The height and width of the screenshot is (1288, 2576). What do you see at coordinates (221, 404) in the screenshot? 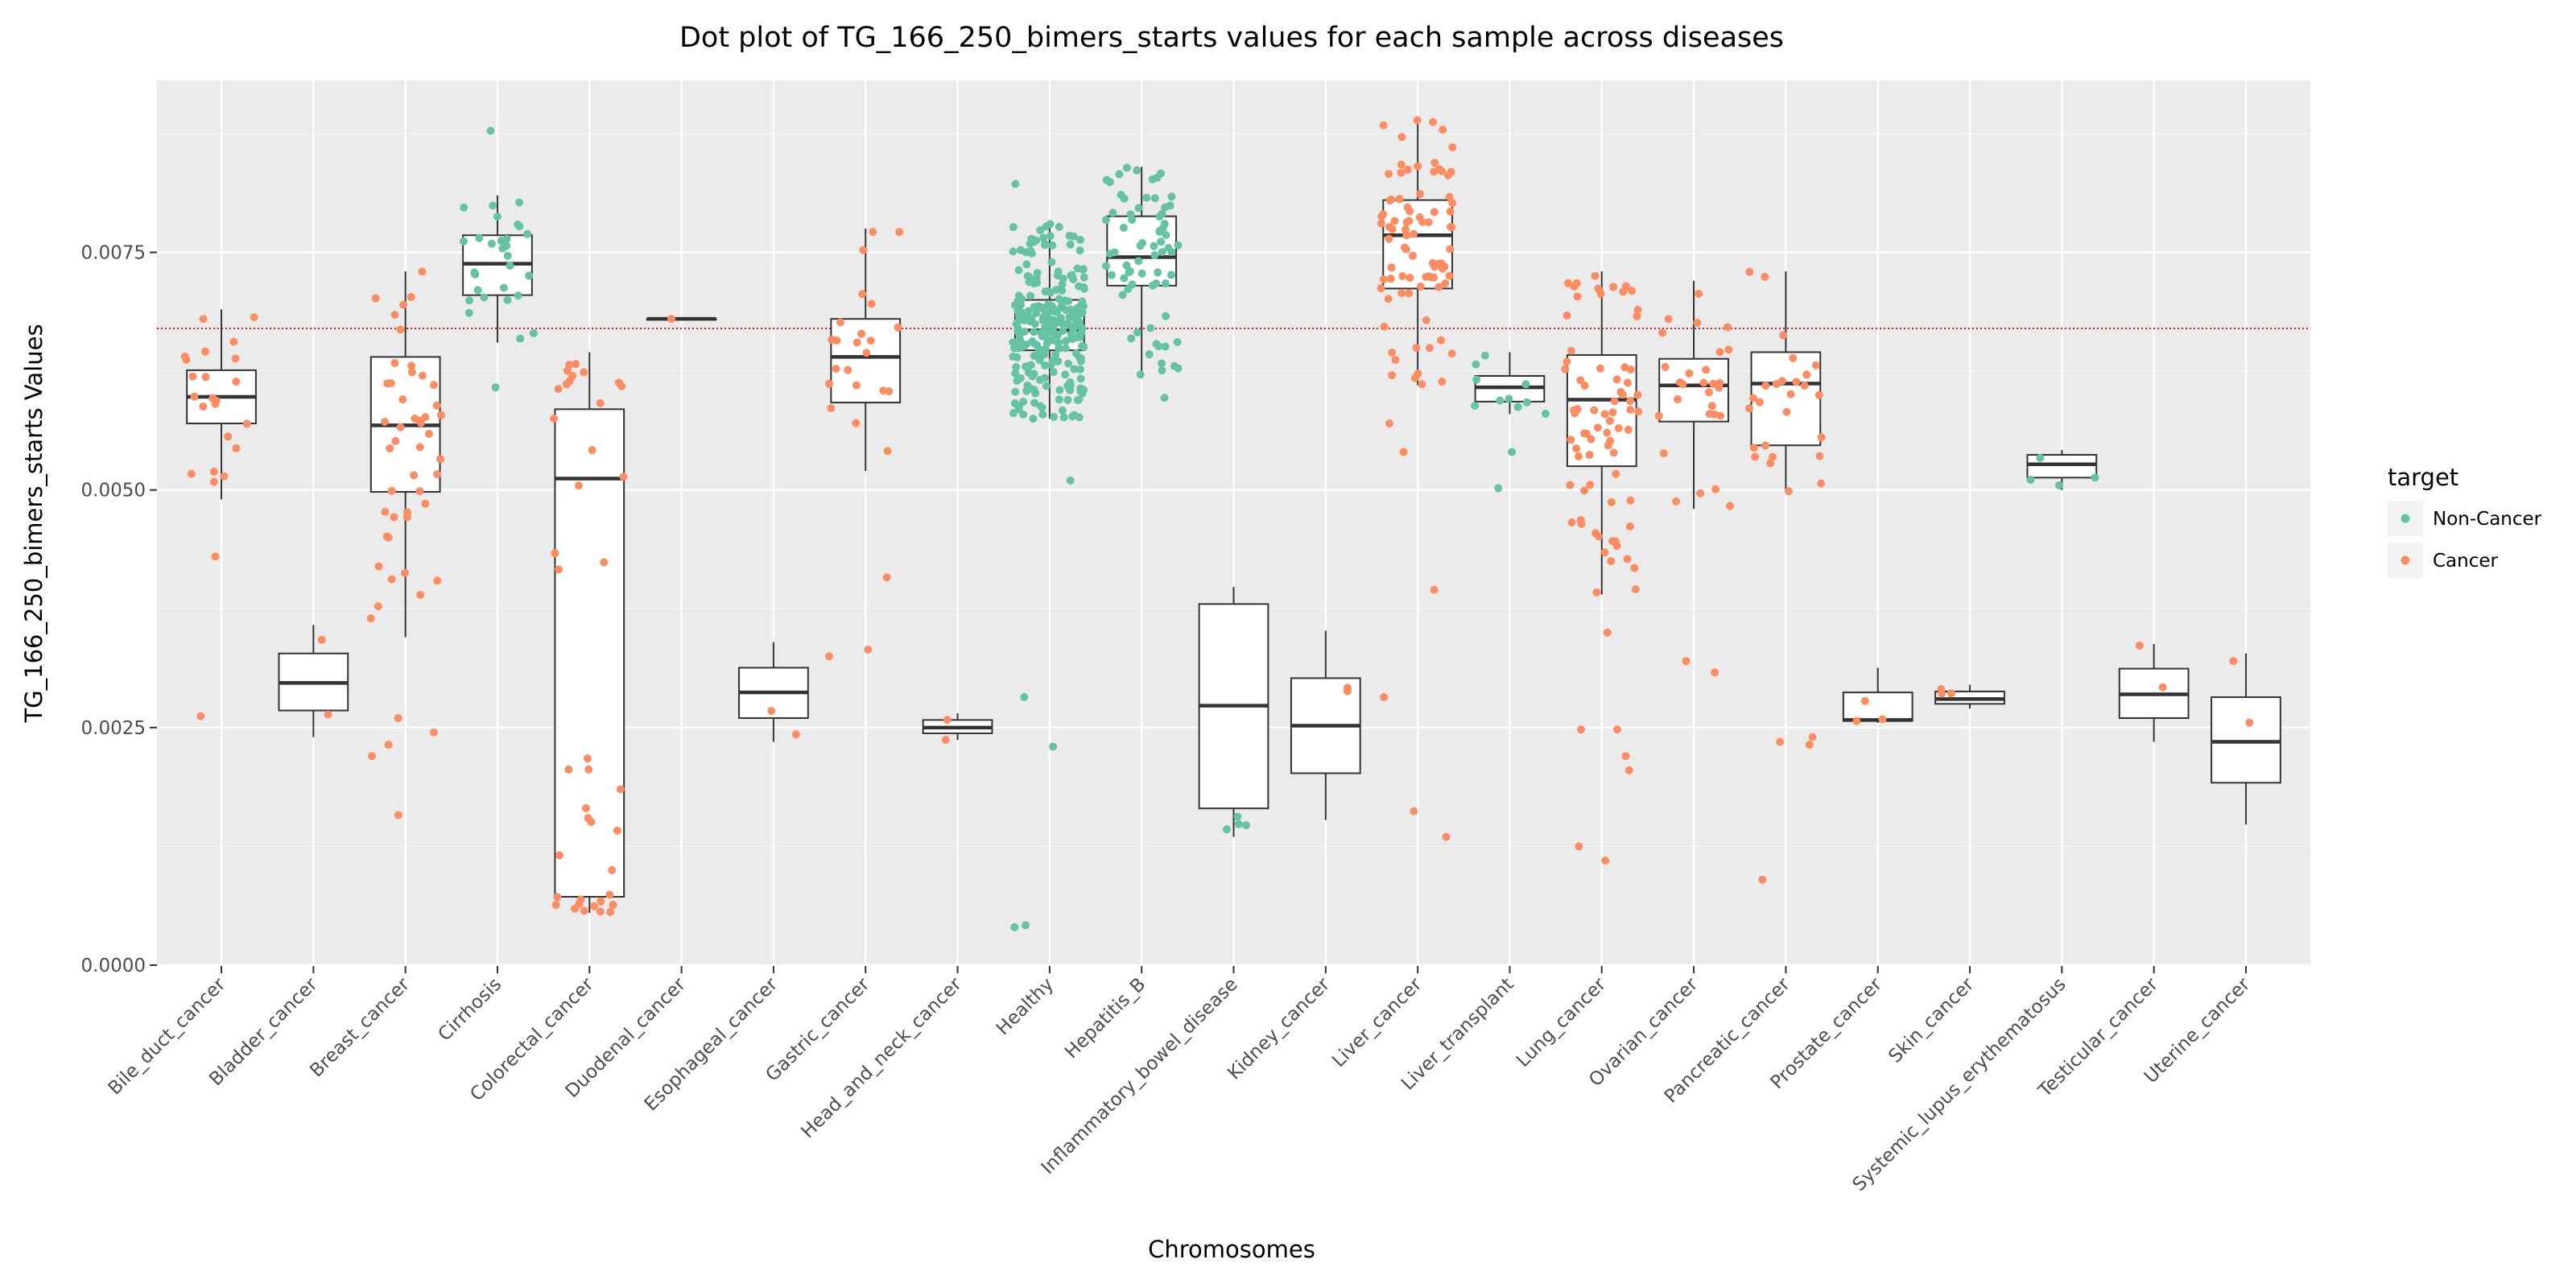
I see `box-Bile_duct_cancer` at bounding box center [221, 404].